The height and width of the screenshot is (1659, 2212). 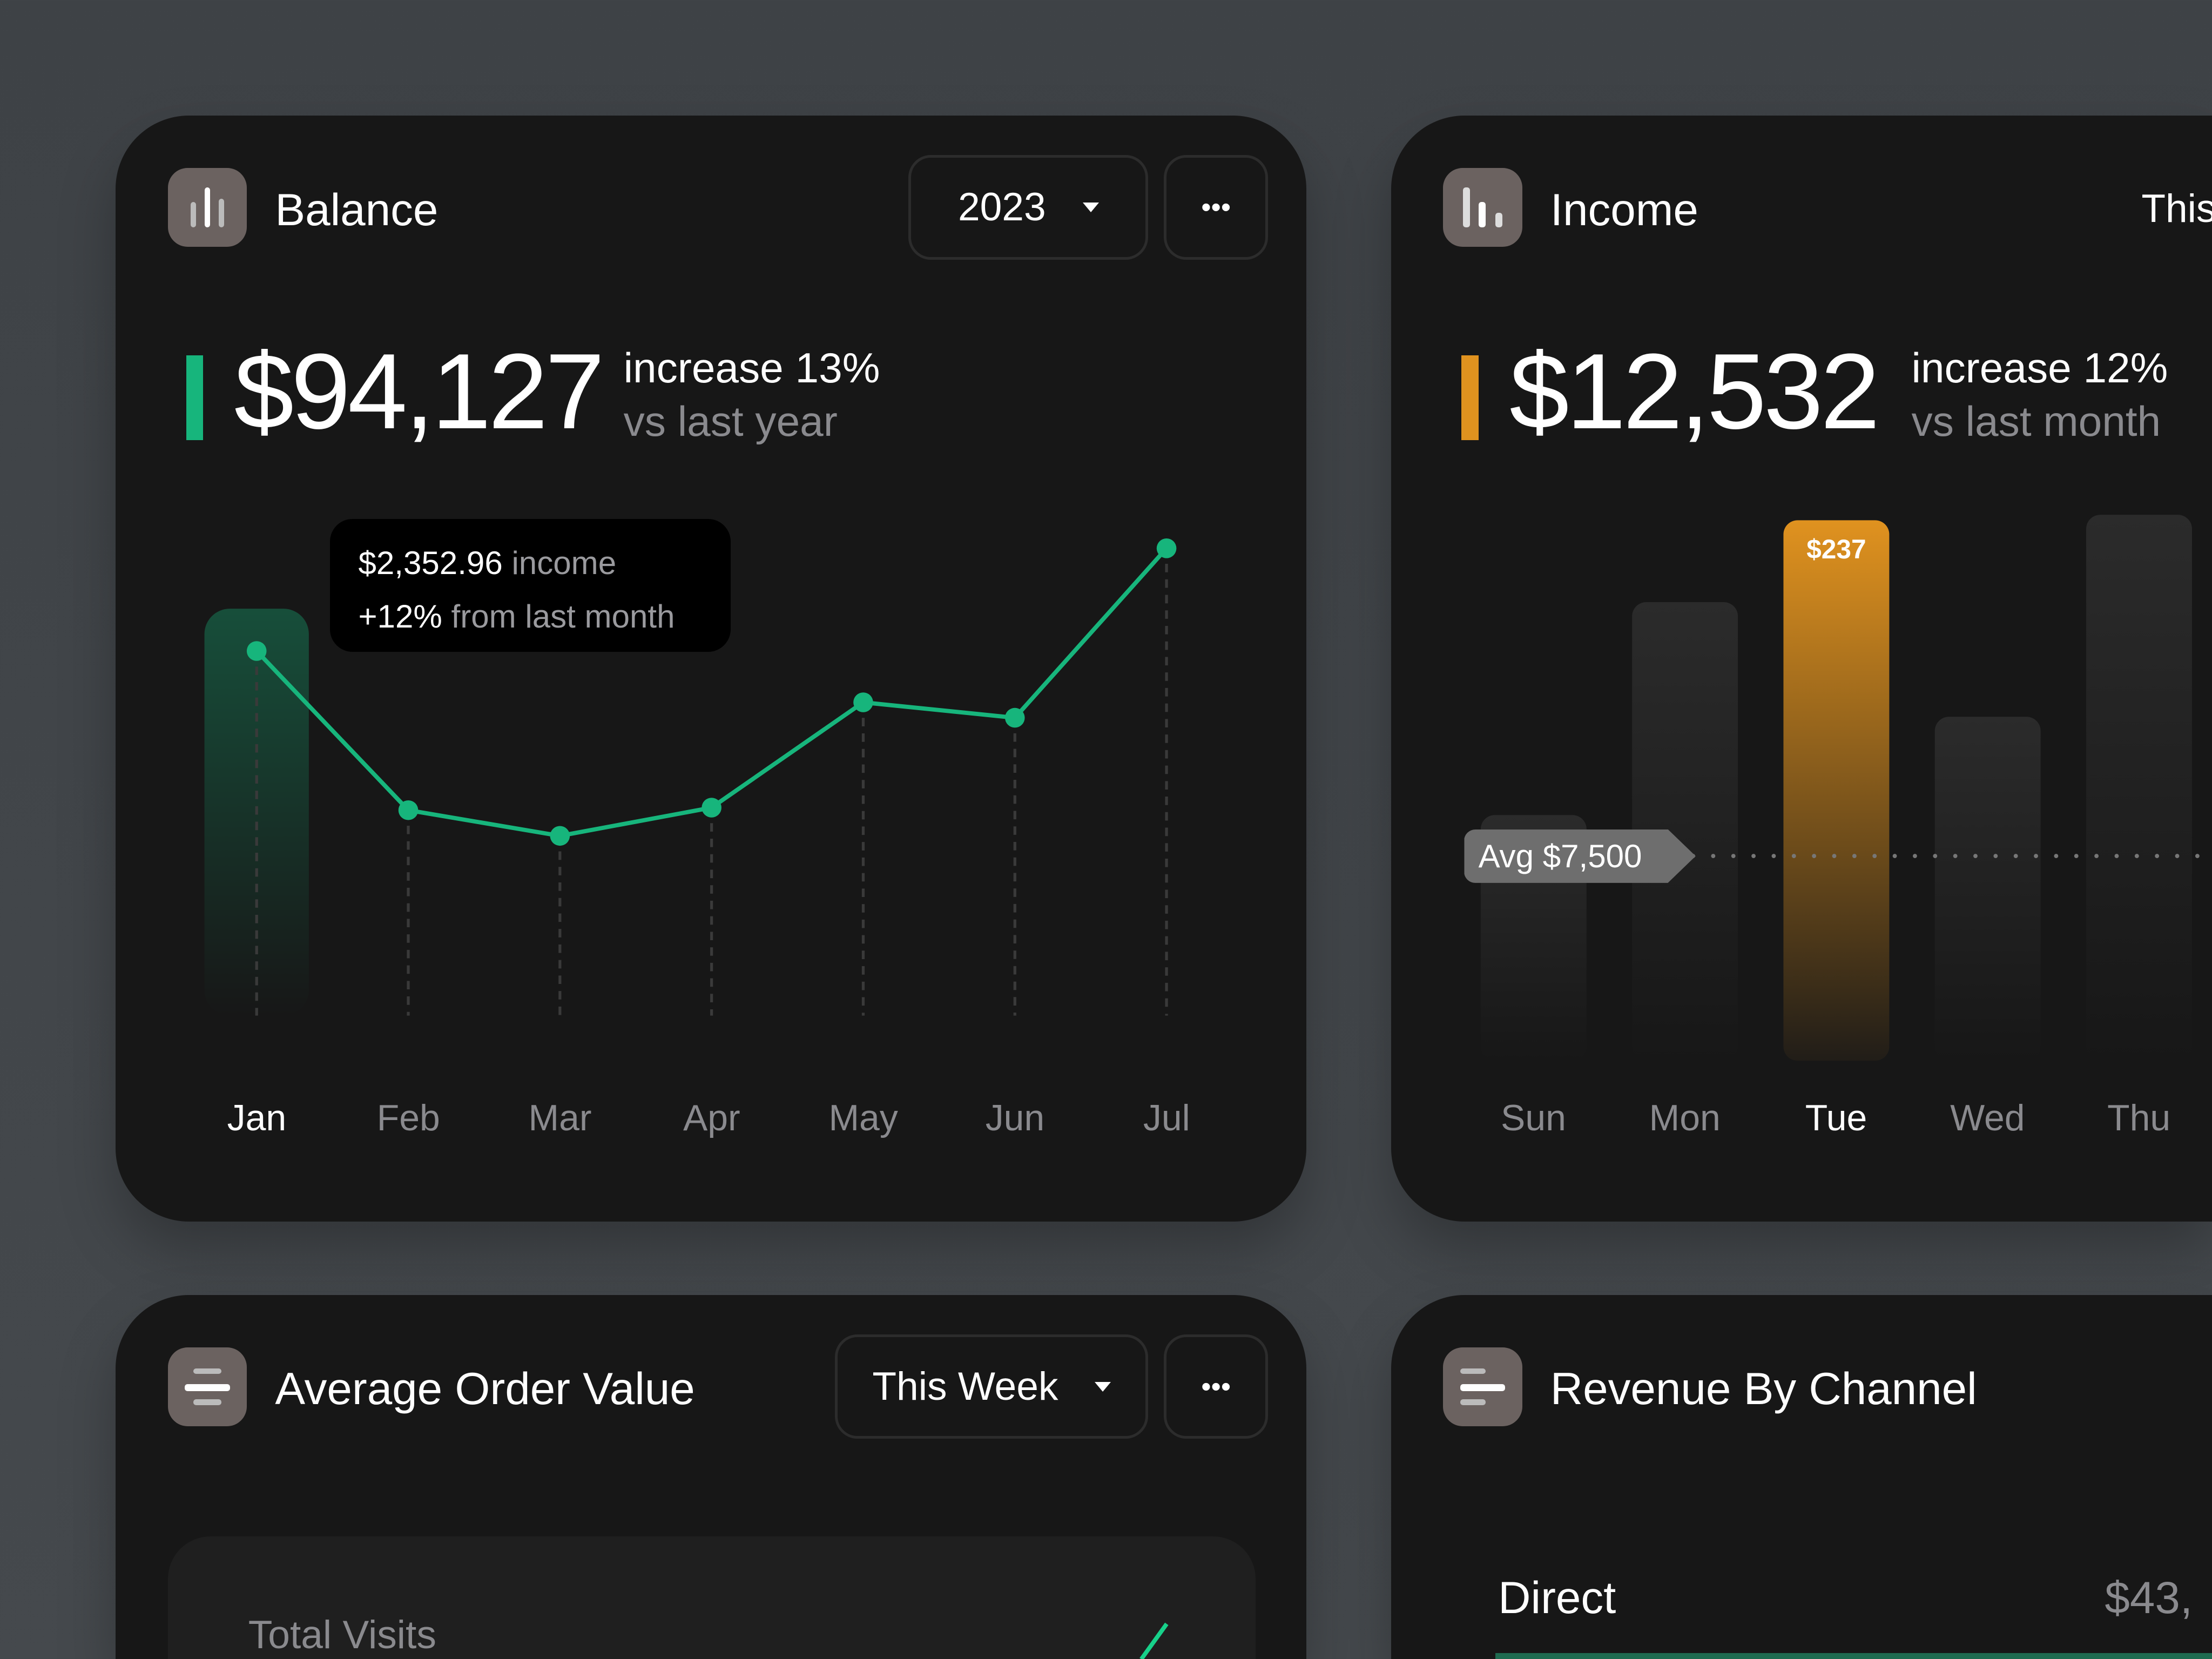 What do you see at coordinates (1166, 1118) in the screenshot?
I see `x-tick-label: Jul` at bounding box center [1166, 1118].